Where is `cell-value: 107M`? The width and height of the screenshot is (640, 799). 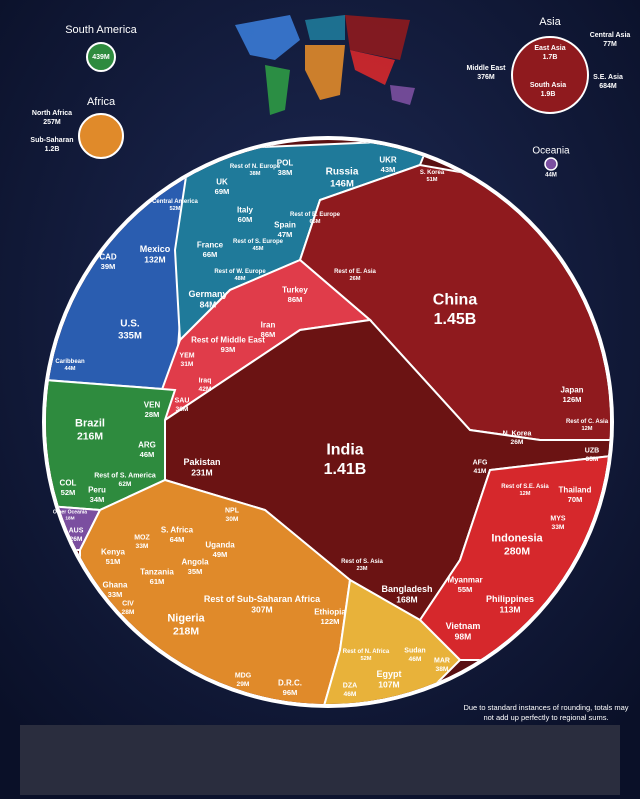
cell-value: 107M is located at coordinates (388, 685).